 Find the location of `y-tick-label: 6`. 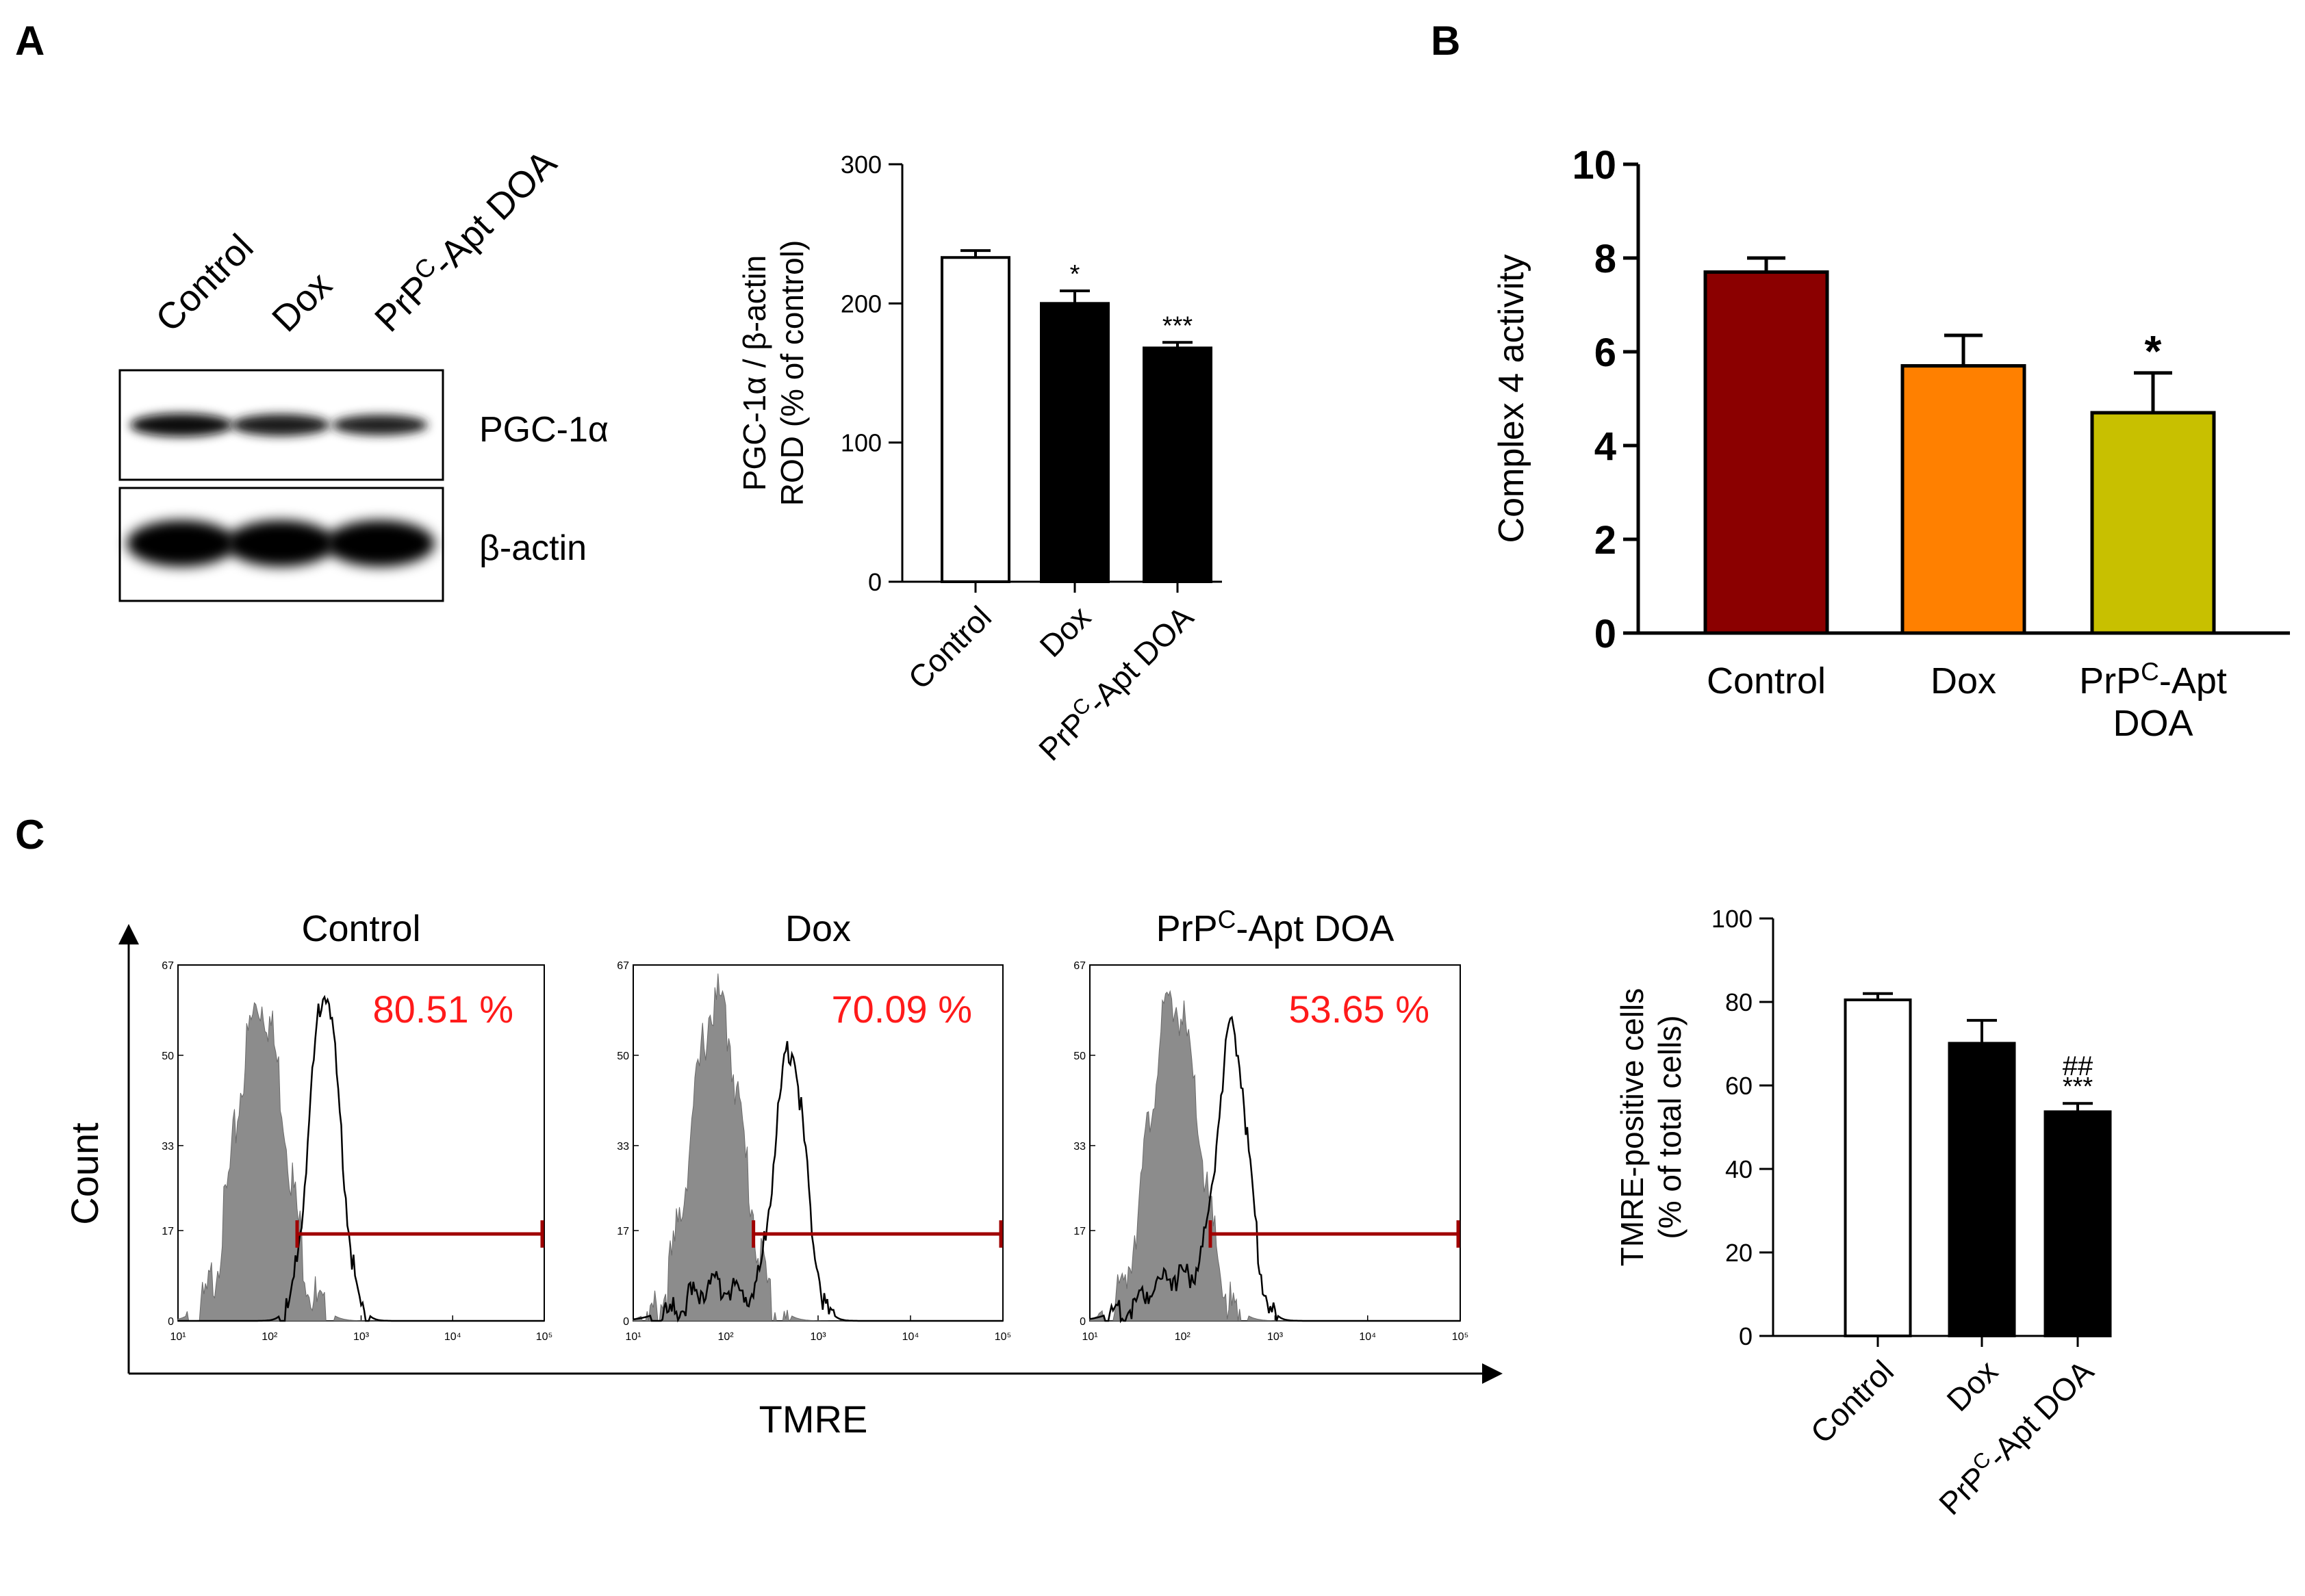

y-tick-label: 6 is located at coordinates (1605, 353).